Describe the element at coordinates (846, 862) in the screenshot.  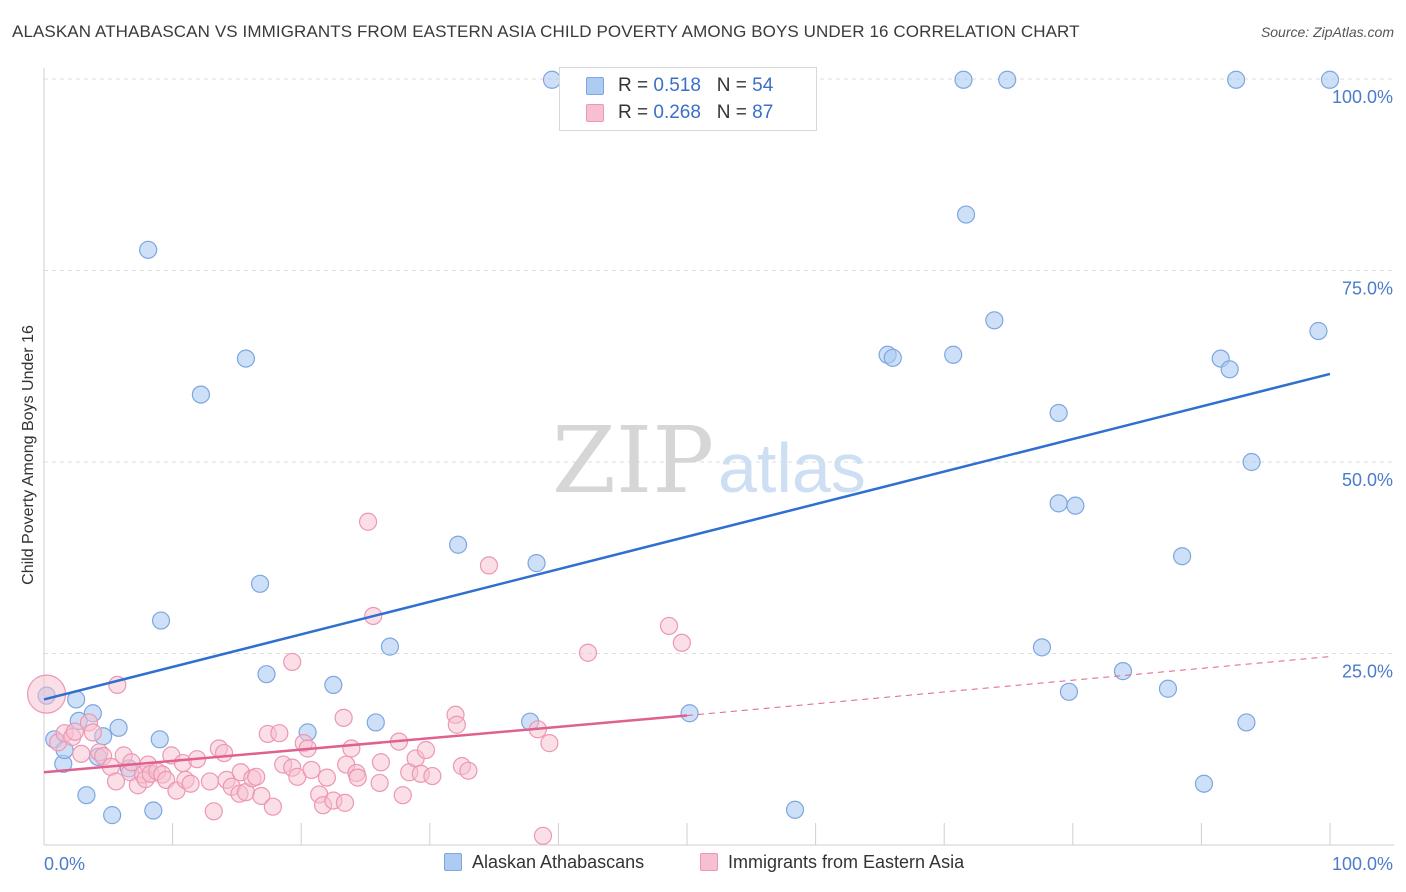
I see `legend-label-pink: Immigrants from Eastern Asia` at that location.